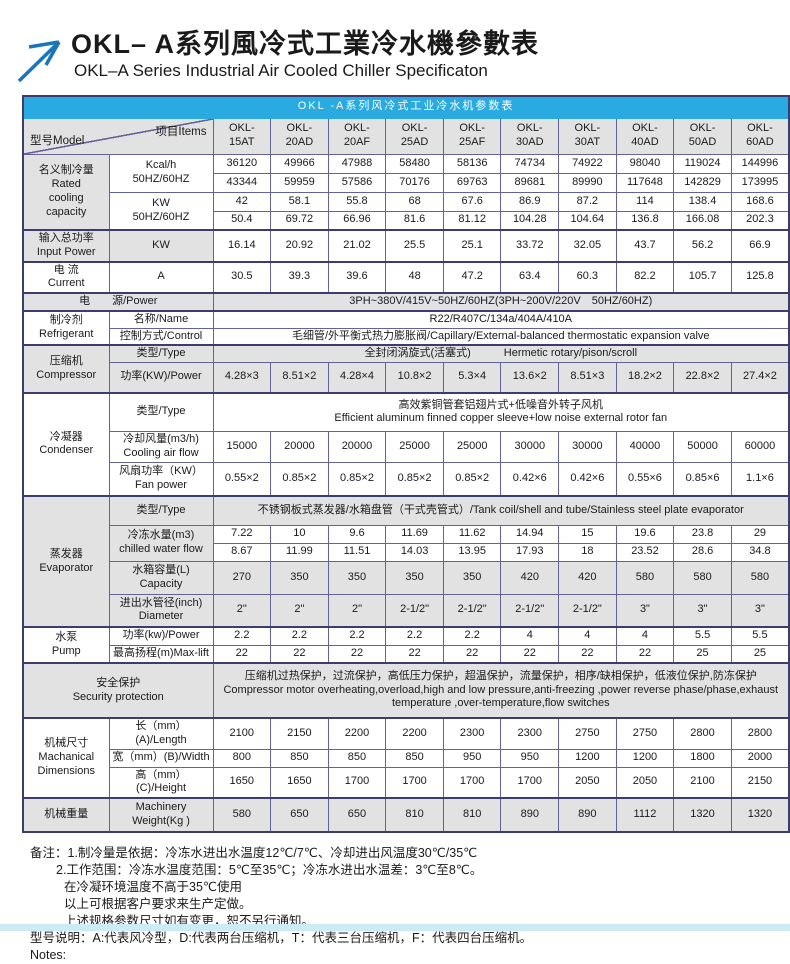  What do you see at coordinates (242, 245) in the screenshot?
I see `input-power-value: 16.14` at bounding box center [242, 245].